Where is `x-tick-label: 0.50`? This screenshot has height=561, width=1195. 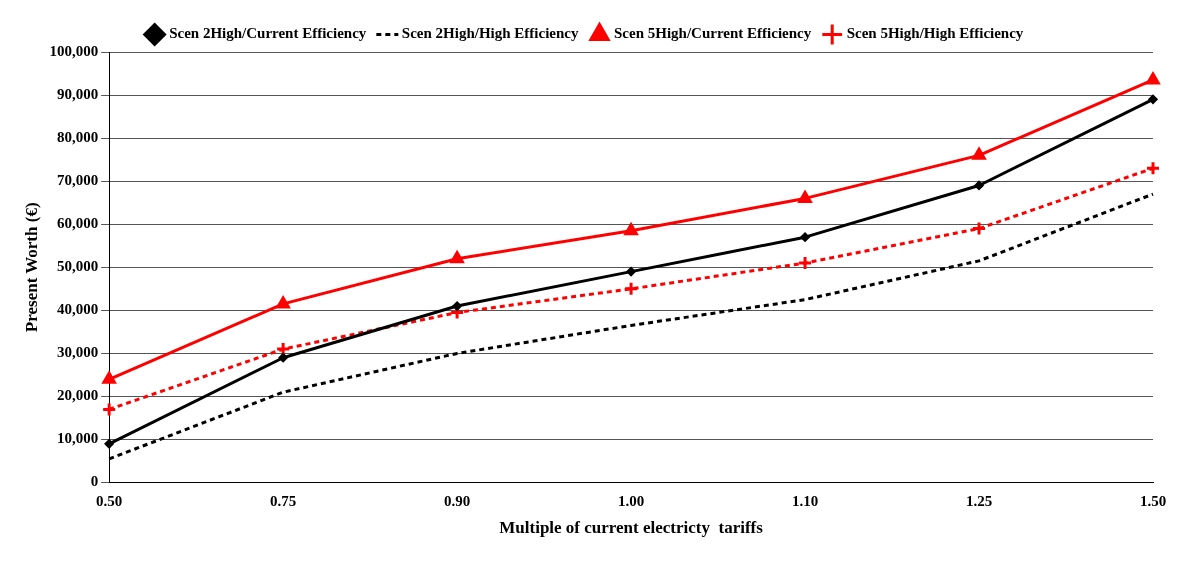
x-tick-label: 0.50 is located at coordinates (109, 501).